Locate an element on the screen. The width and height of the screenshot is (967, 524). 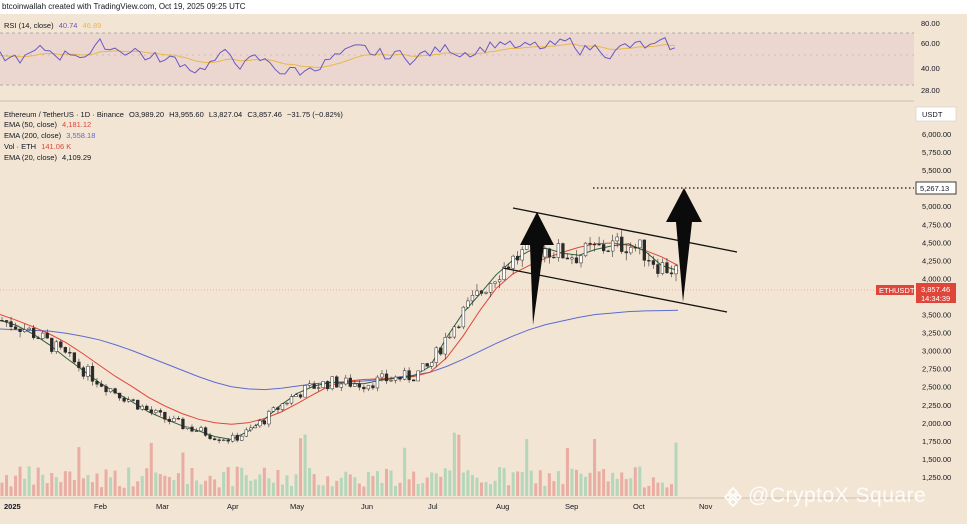
rsi-band is located at coordinates (457, 59).